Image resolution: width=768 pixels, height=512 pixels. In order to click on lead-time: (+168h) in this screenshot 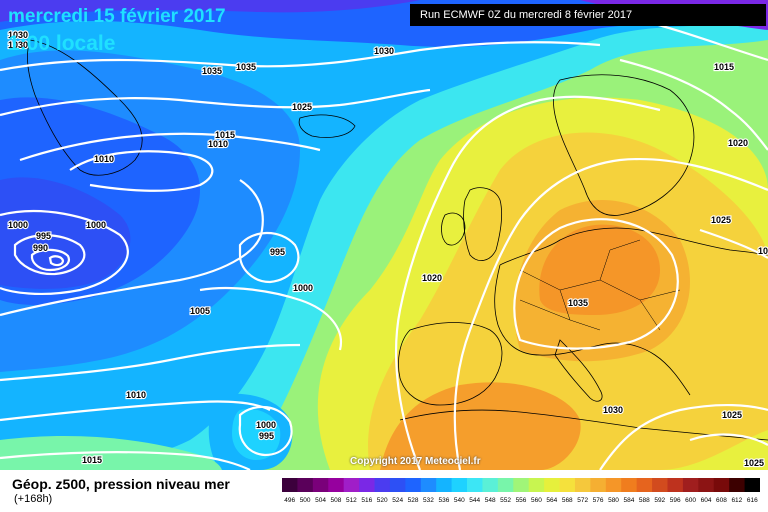, I will do `click(33, 499)`.